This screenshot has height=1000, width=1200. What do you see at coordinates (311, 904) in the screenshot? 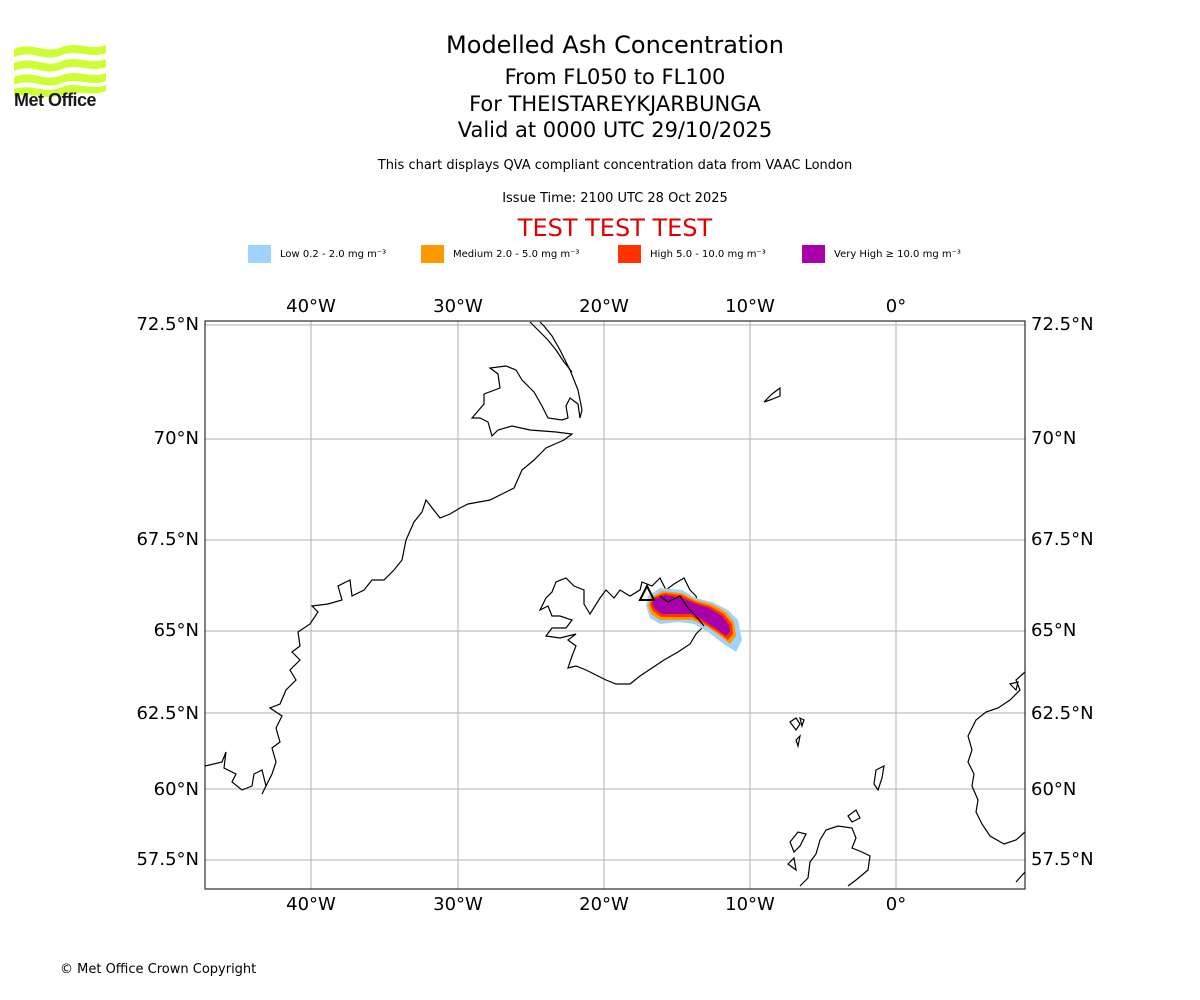
I see `lon-label-bottom-40w: 40°W` at bounding box center [311, 904].